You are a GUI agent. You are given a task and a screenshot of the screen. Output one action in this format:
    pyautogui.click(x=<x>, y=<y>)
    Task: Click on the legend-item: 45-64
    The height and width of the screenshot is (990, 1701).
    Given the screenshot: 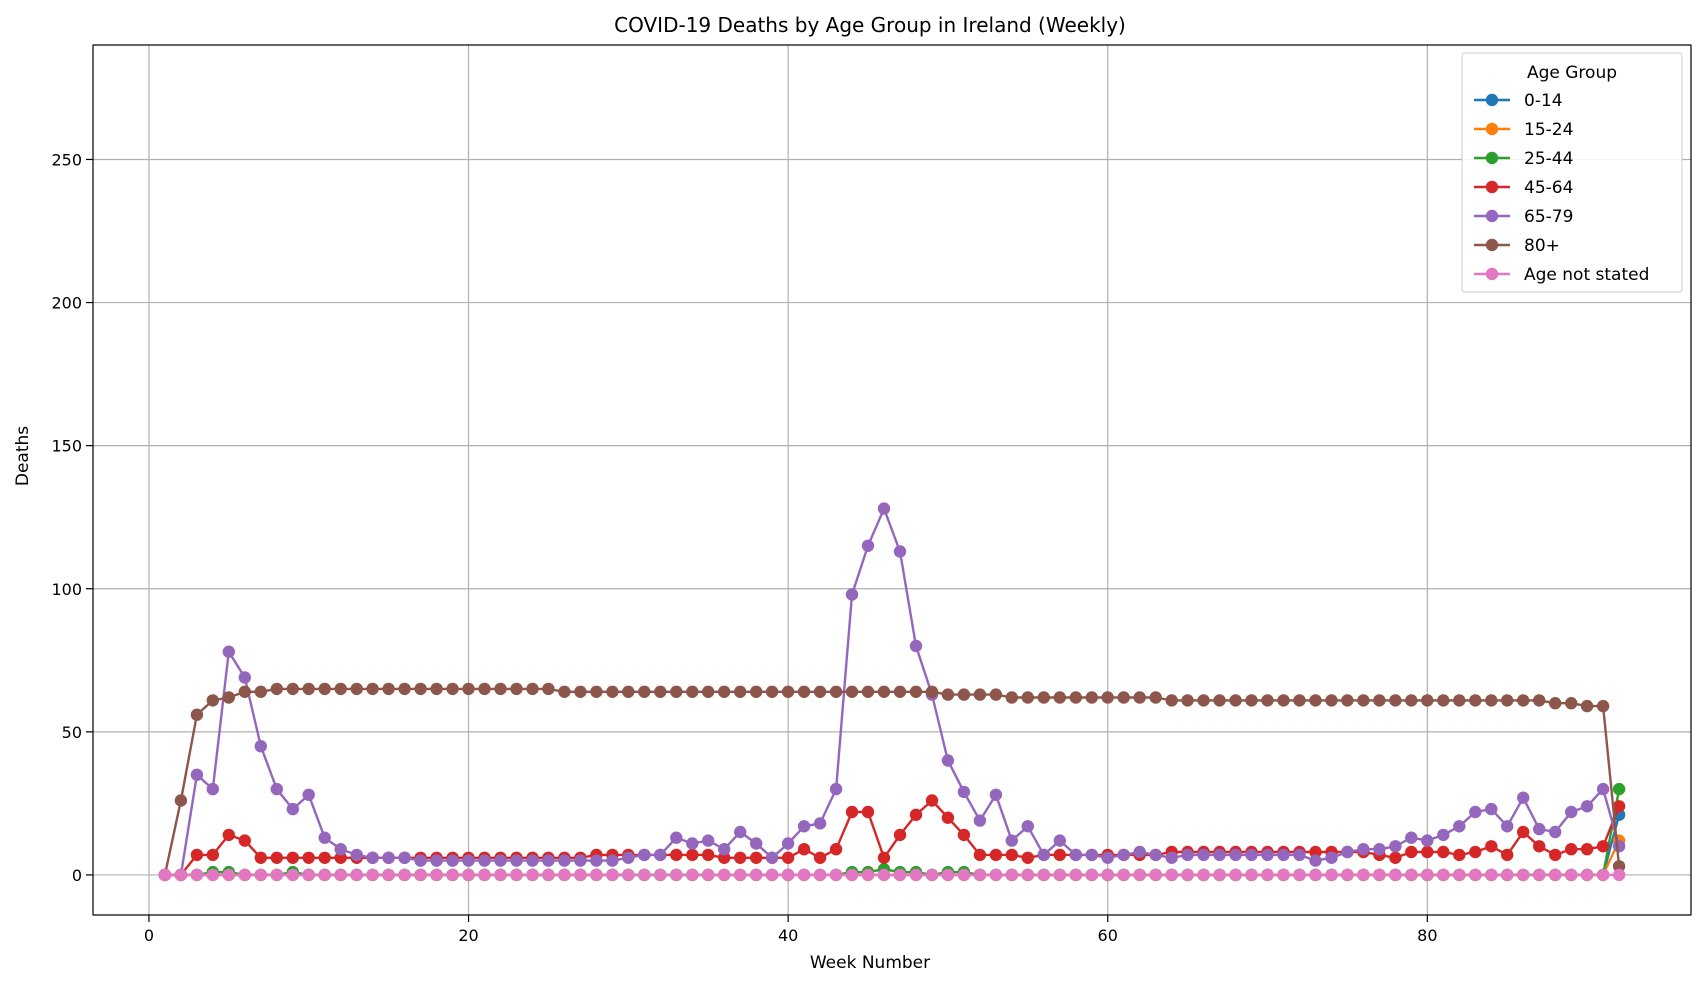 What is the action you would take?
    pyautogui.click(x=1523, y=188)
    